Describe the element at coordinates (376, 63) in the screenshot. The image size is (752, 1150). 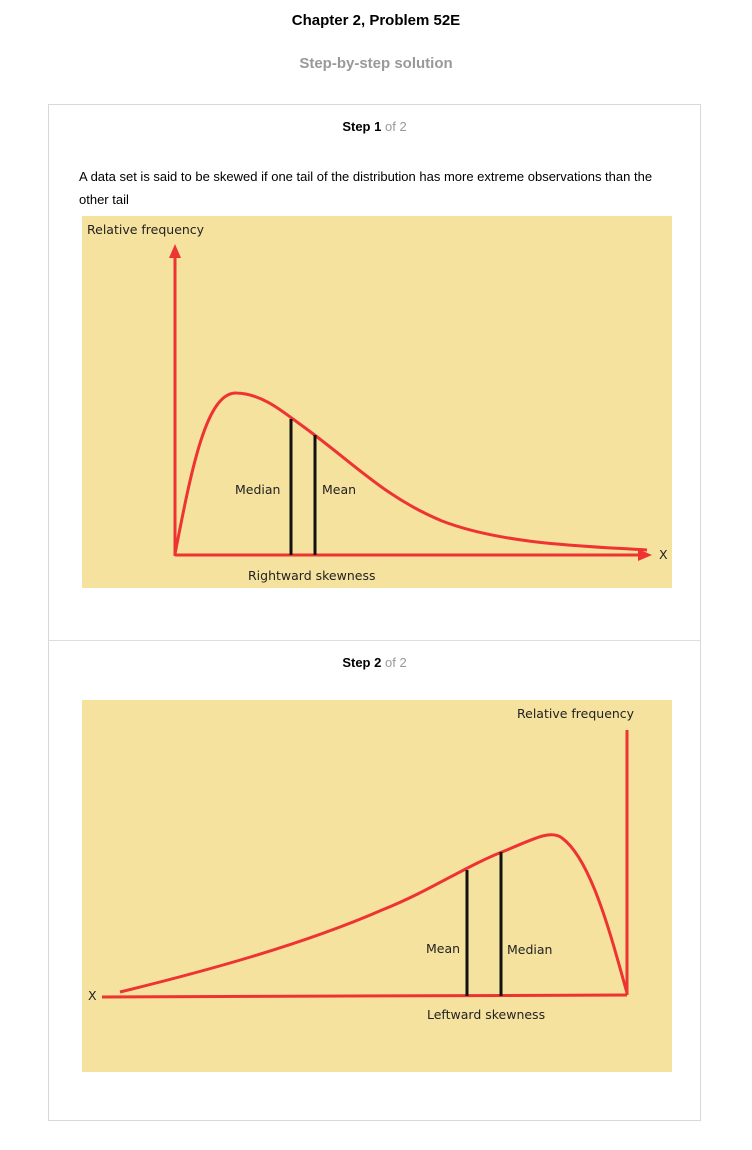
I see `page-subtitle: Step-by-step solution` at that location.